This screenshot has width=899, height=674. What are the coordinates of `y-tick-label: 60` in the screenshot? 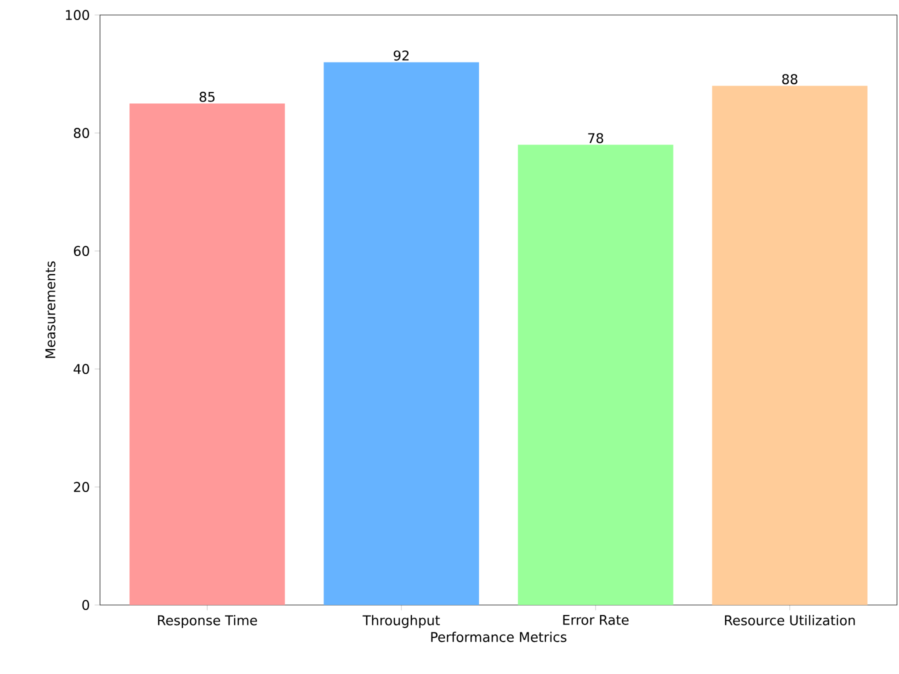 It's located at (82, 251).